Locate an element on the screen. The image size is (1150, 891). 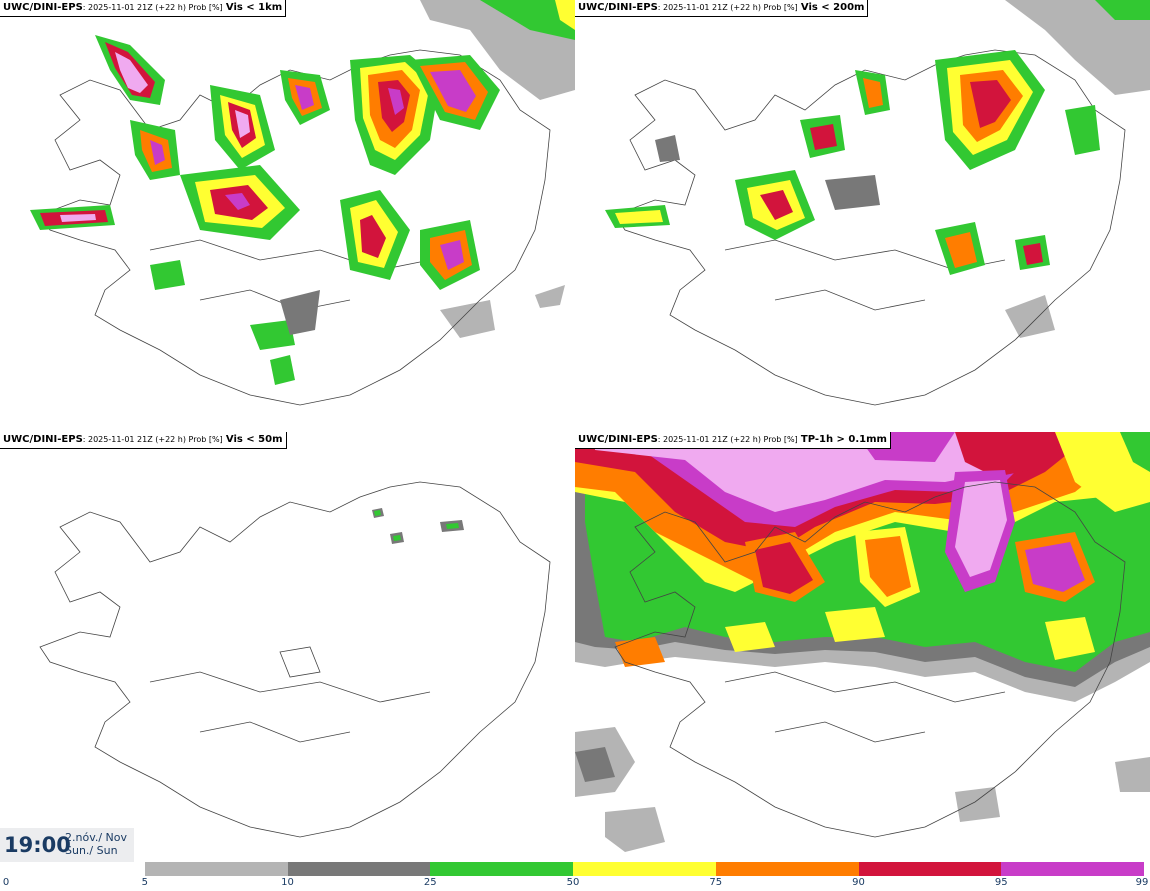
valid-time-box: 19:00 2.nóv./ Nov Sun./ Sun is located at coordinates (67, 845).